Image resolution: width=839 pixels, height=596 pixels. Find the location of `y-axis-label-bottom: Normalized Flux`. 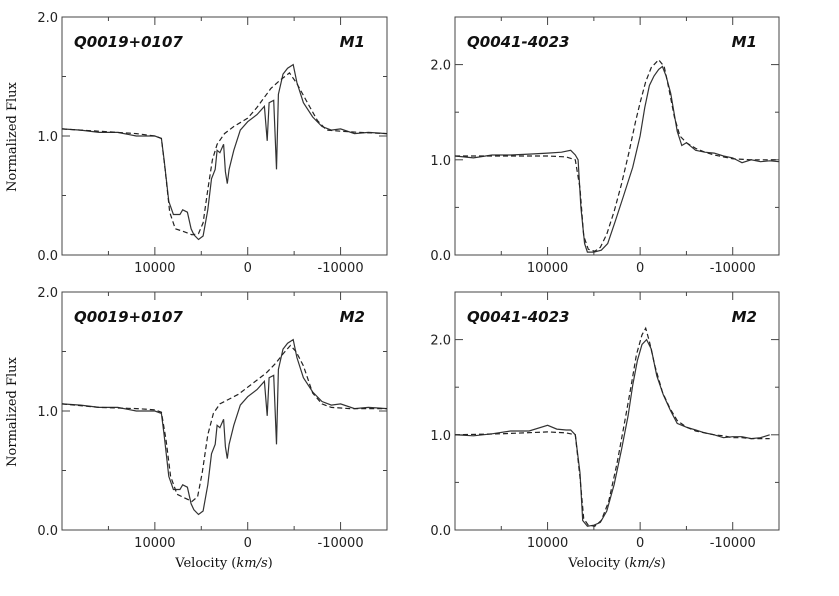

y-axis-label-bottom: Normalized Flux is located at coordinates (12, 411).